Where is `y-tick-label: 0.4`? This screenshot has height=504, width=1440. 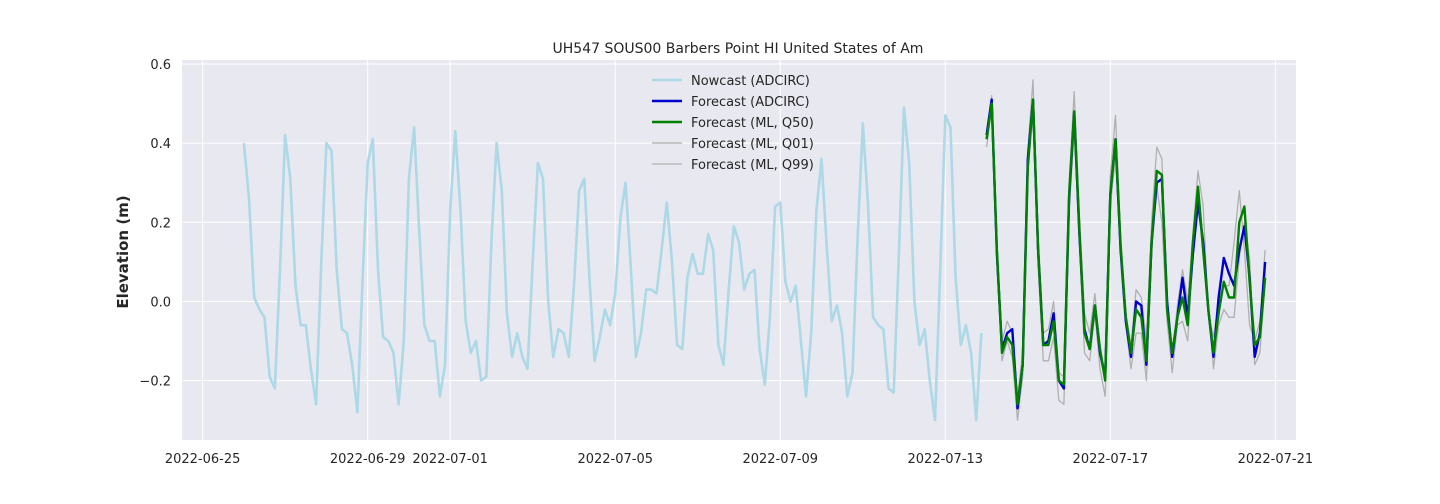 y-tick-label: 0.4 is located at coordinates (160, 144).